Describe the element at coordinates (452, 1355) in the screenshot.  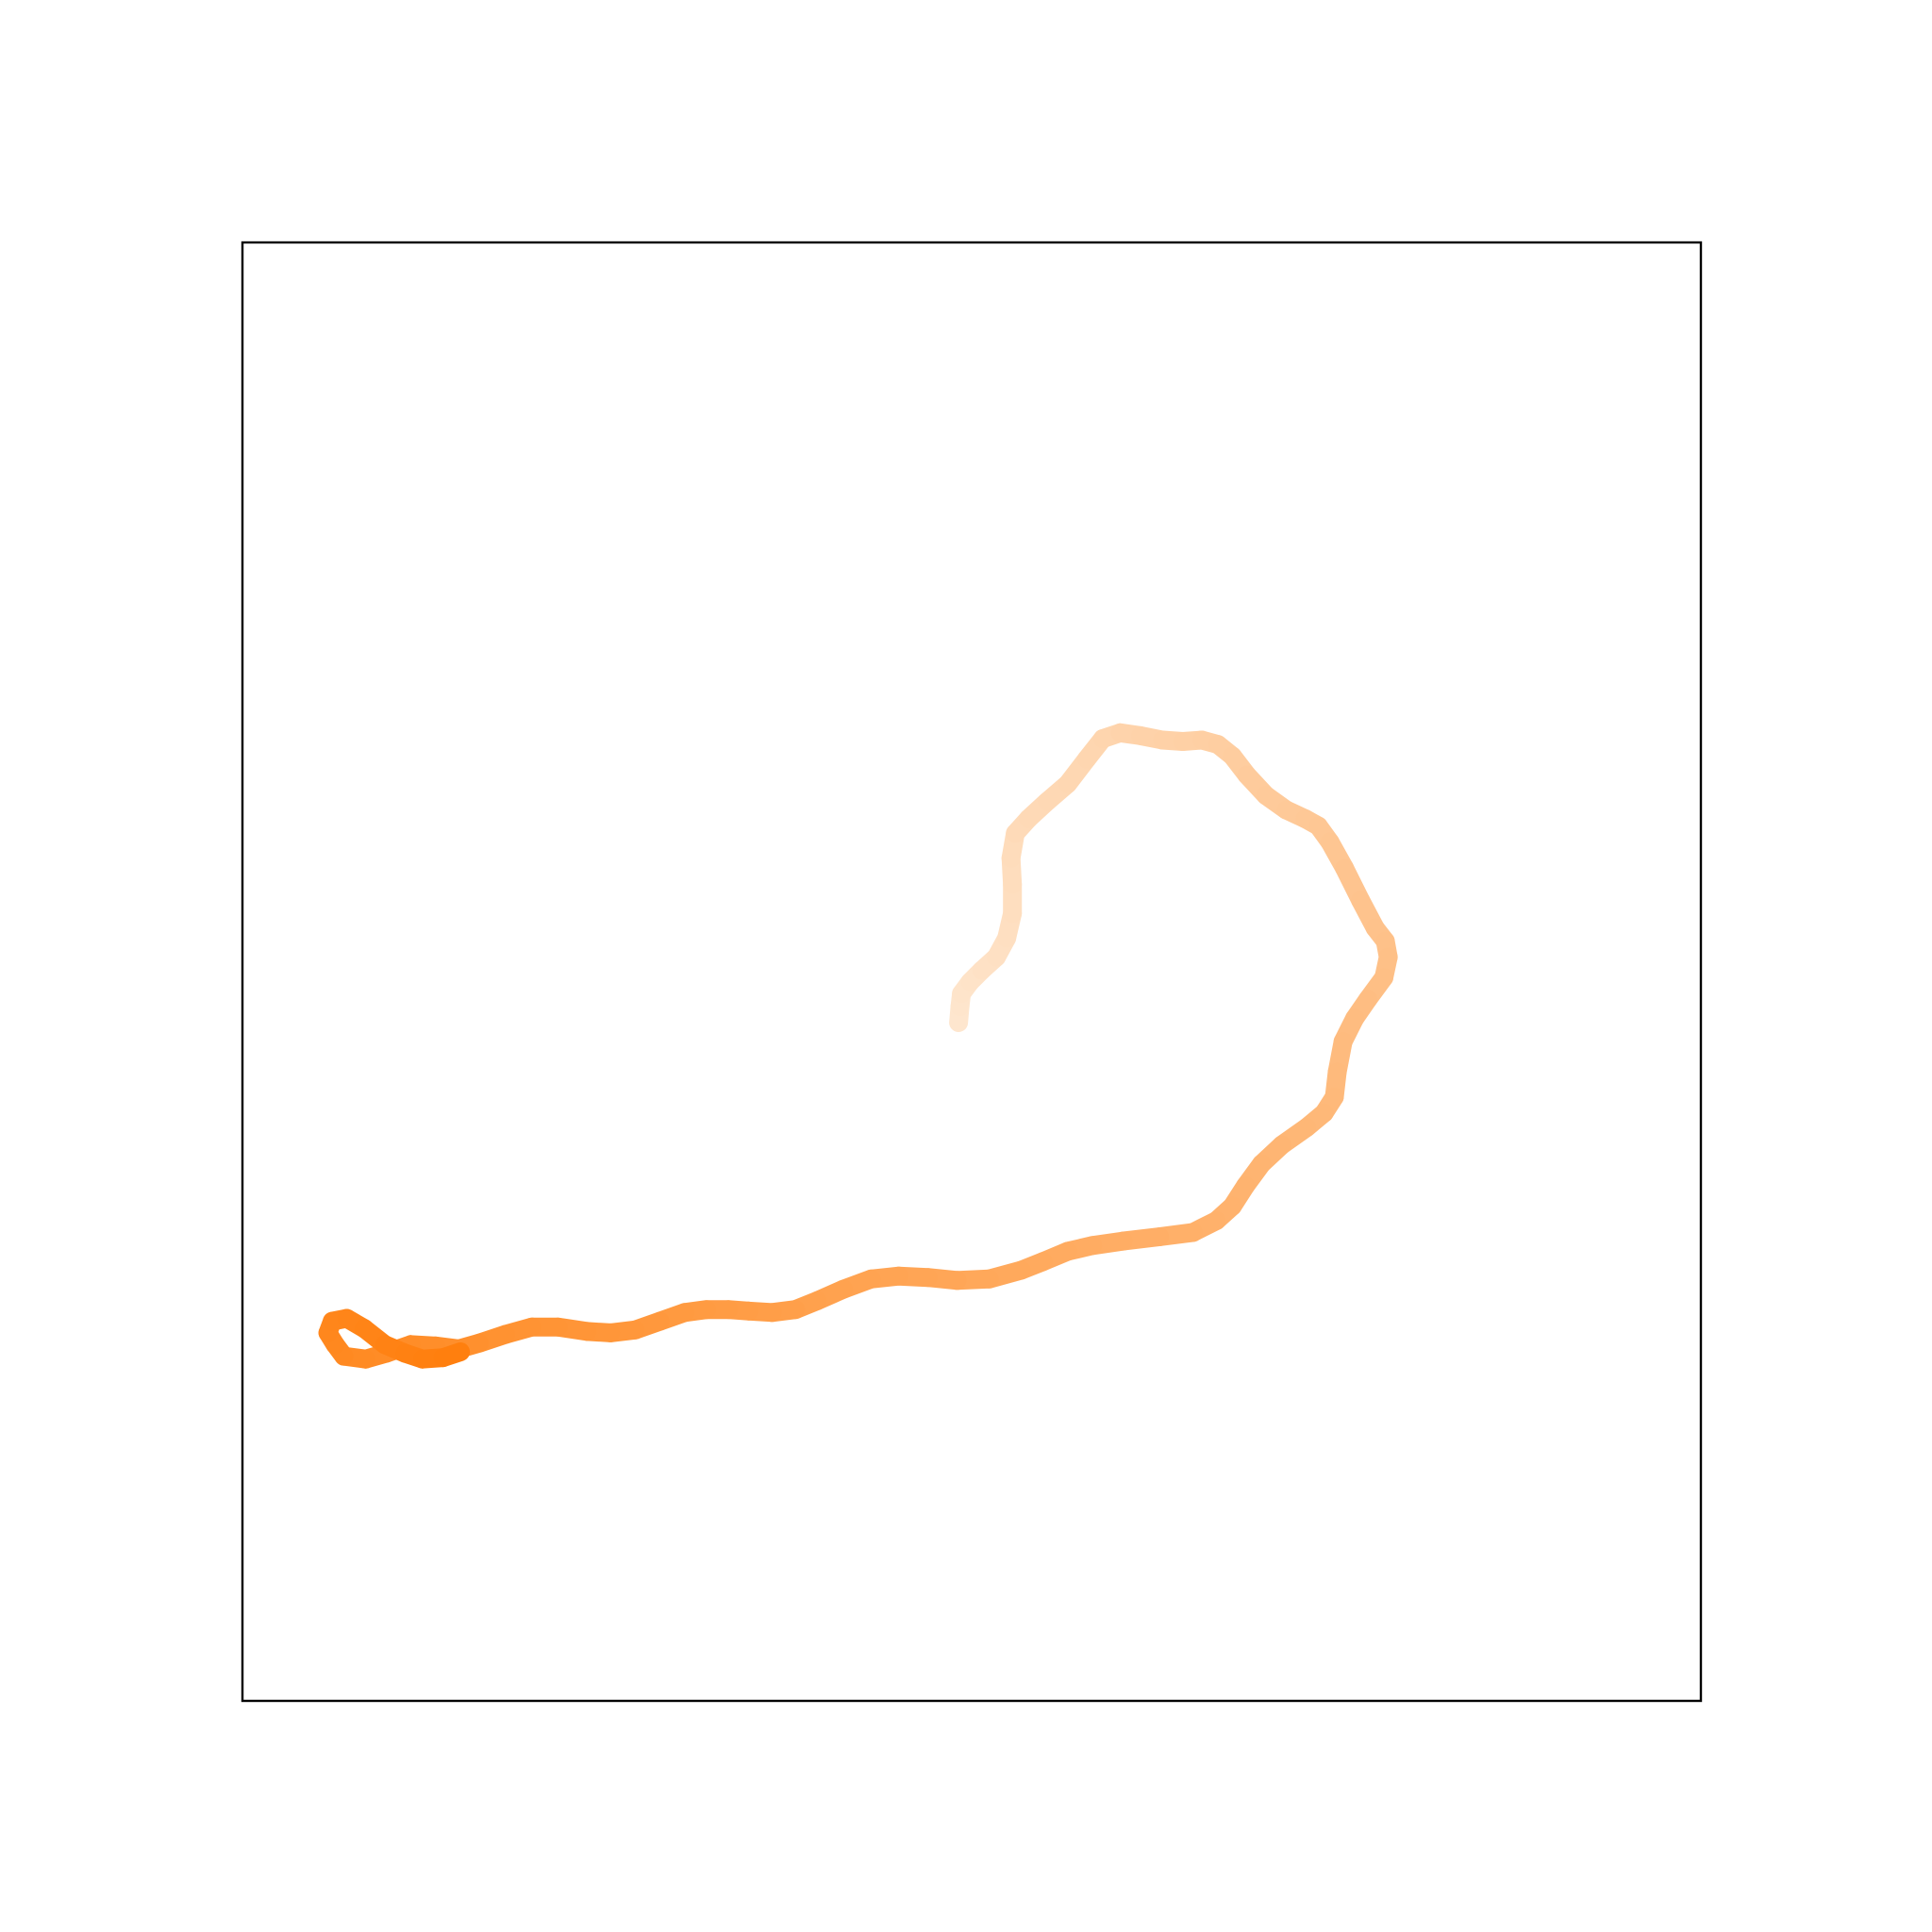
I see `trajectory-segment` at that location.